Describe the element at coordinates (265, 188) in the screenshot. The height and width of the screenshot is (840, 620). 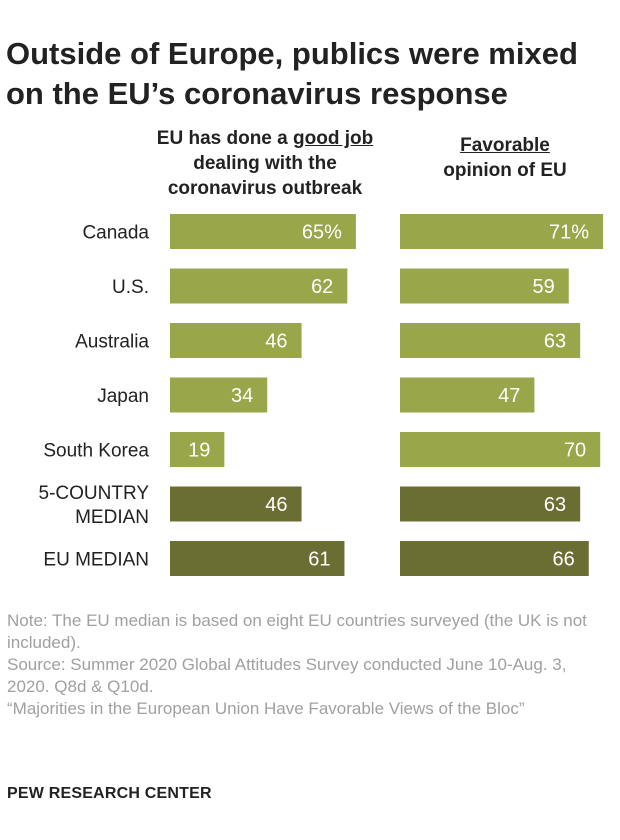
I see `left-header-line3: coronavirus outbreak` at that location.